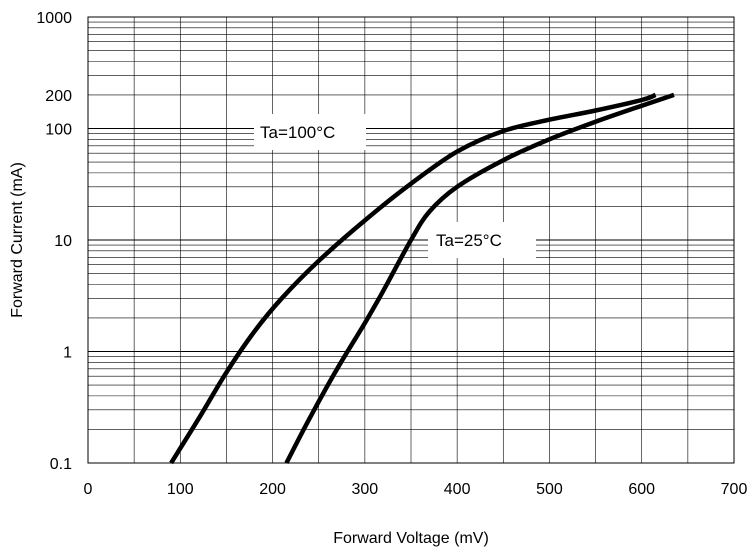 Image resolution: width=754 pixels, height=557 pixels. What do you see at coordinates (54, 18) in the screenshot?
I see `y-tick-label: 1000` at bounding box center [54, 18].